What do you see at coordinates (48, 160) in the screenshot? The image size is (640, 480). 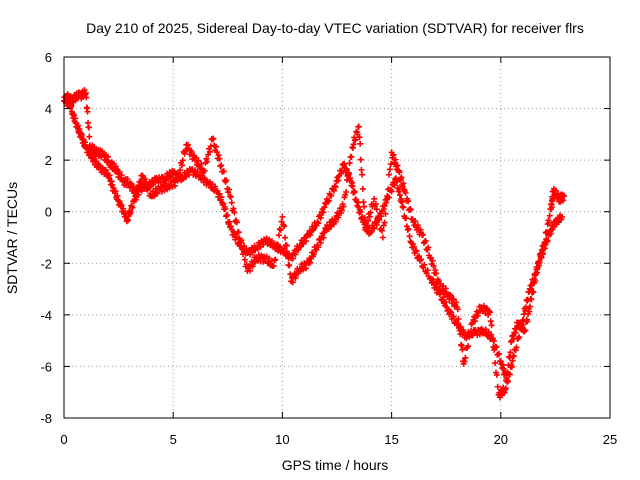 I see `y-tick-label: 2` at bounding box center [48, 160].